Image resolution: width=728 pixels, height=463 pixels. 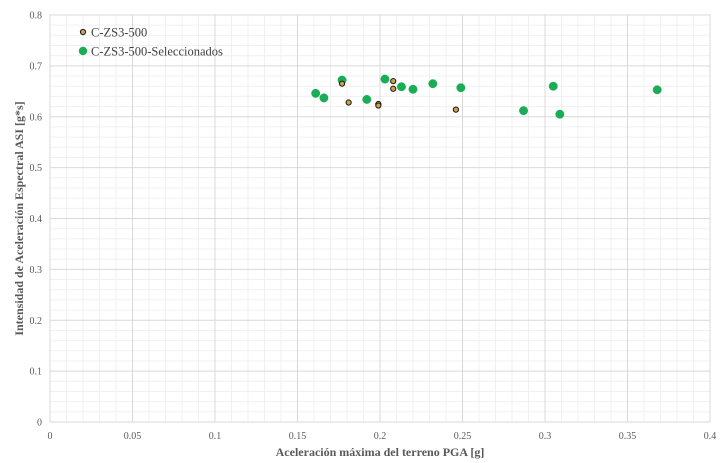 What do you see at coordinates (36, 66) in the screenshot?
I see `y-tick-label: 0.7` at bounding box center [36, 66].